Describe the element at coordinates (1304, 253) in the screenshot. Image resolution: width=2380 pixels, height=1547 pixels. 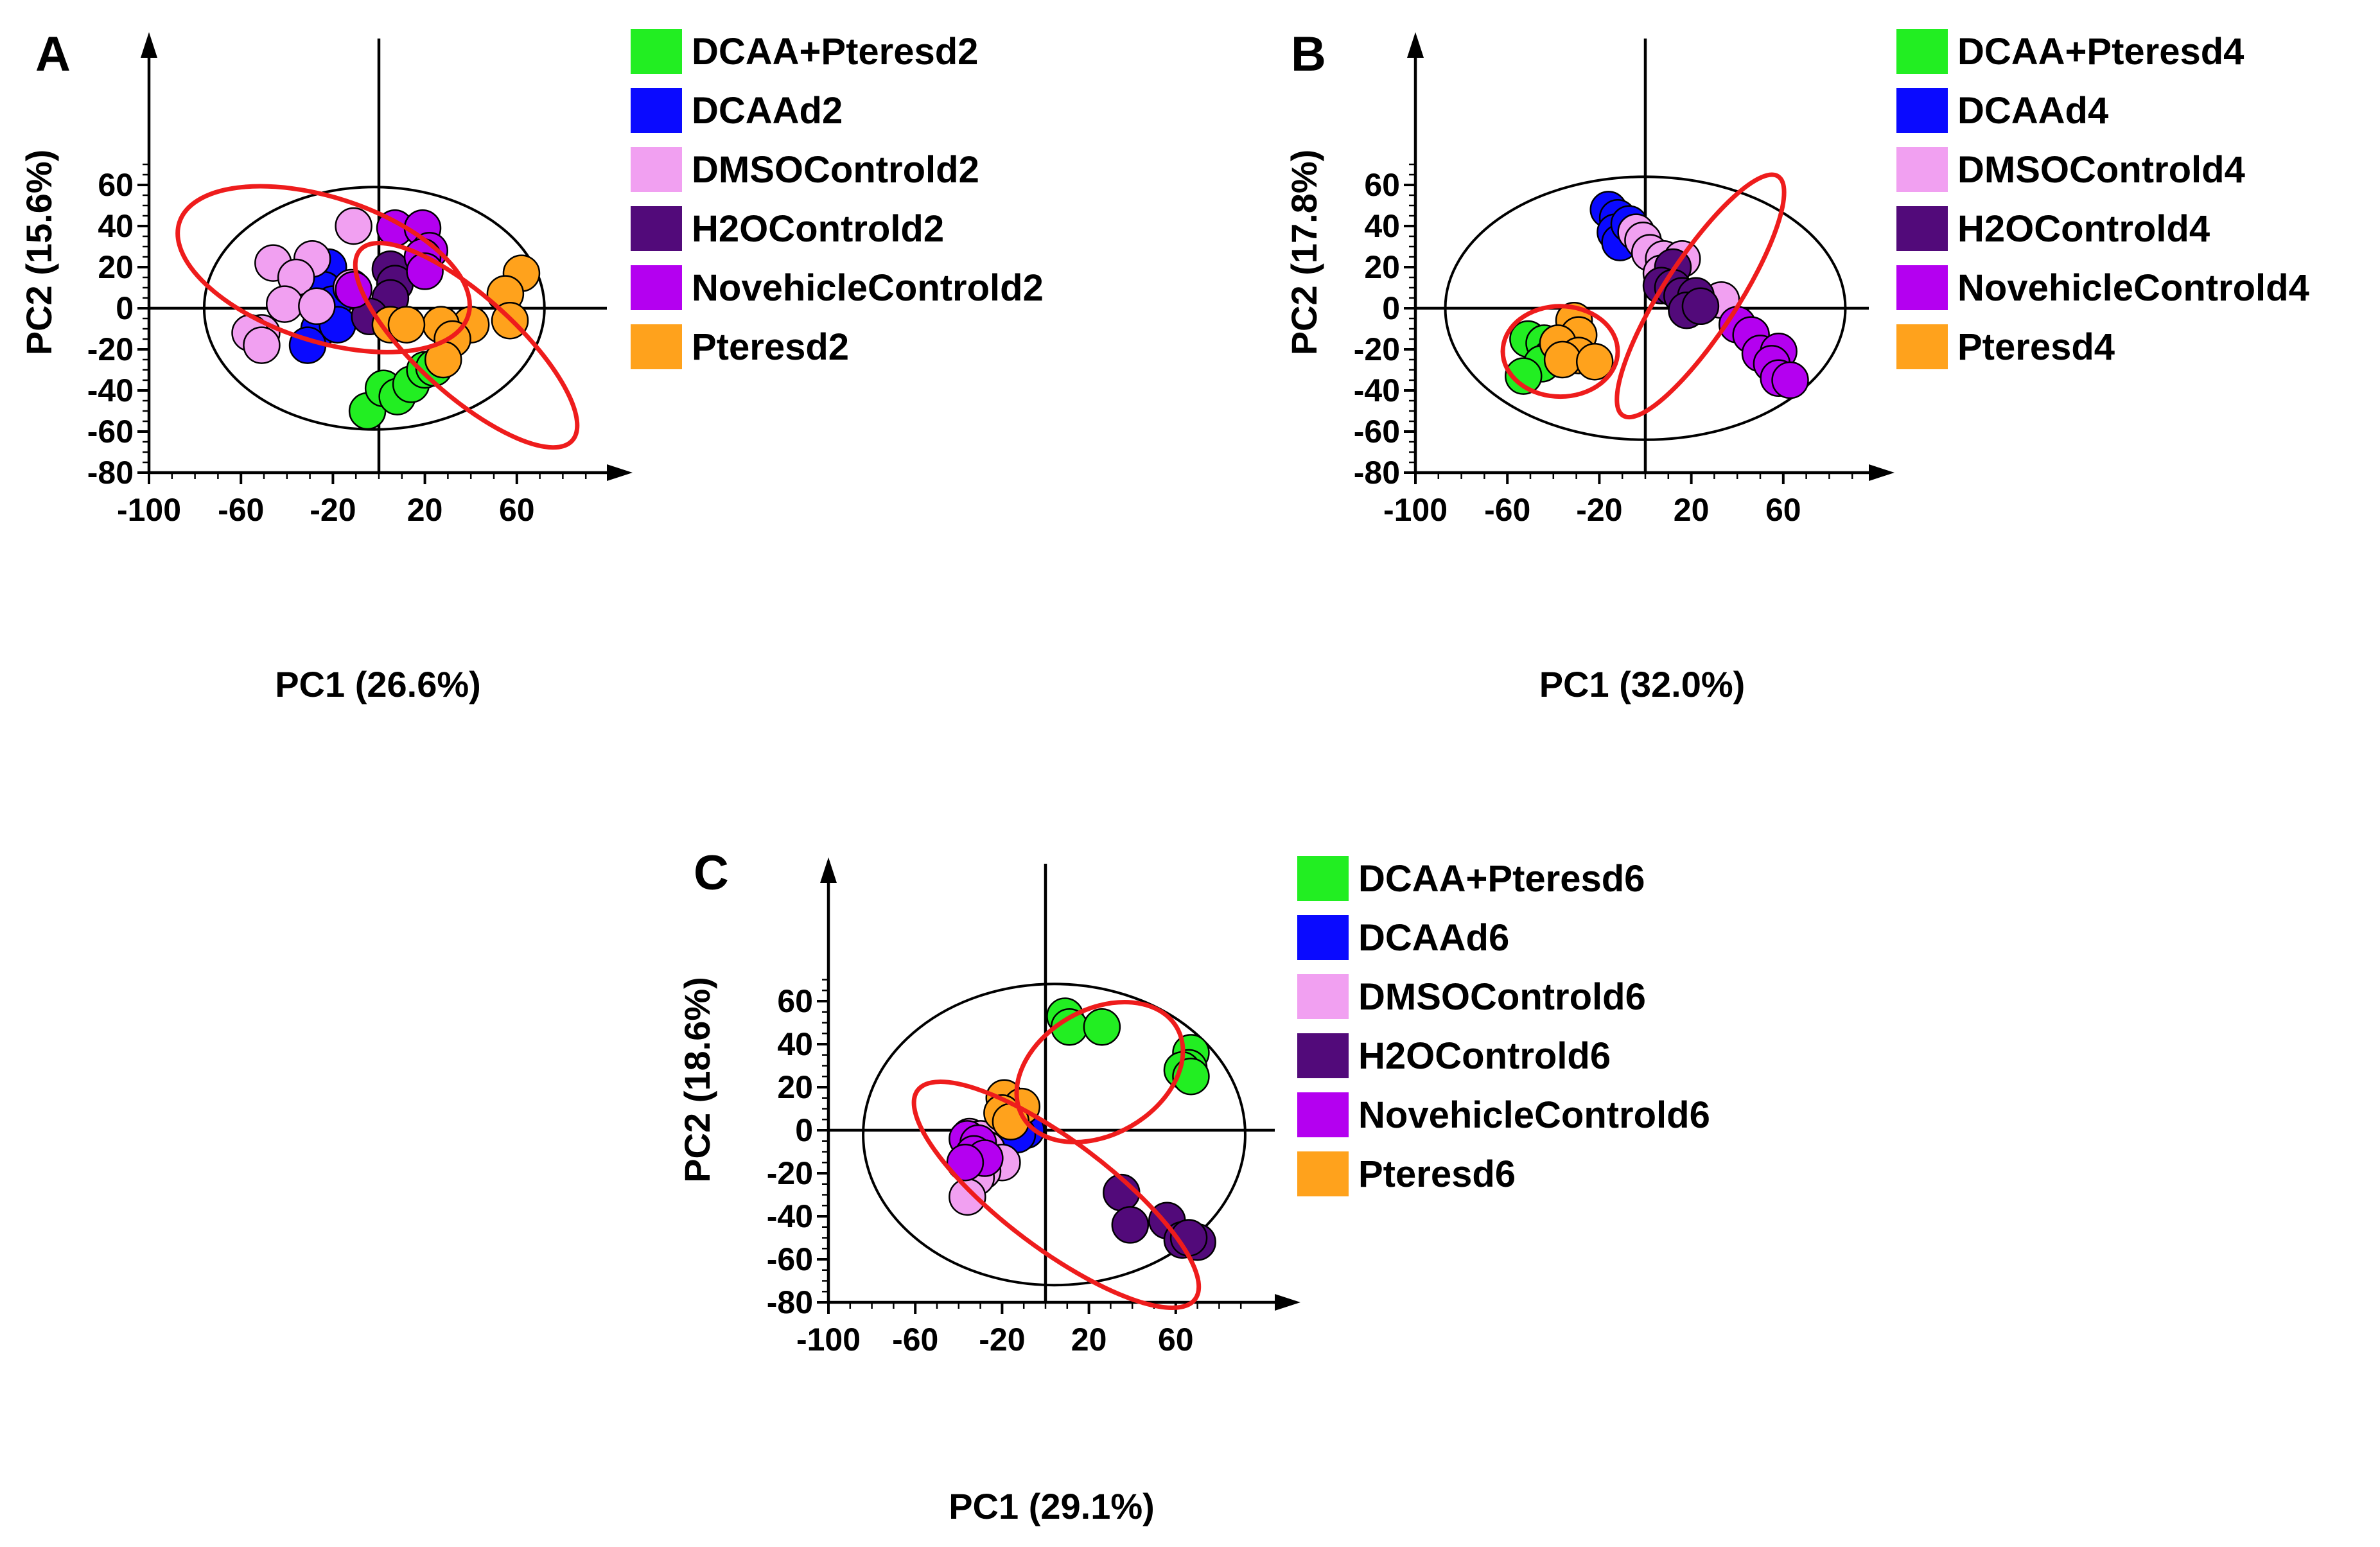
I see `y-axis-title: PC2 (17.8%)` at that location.